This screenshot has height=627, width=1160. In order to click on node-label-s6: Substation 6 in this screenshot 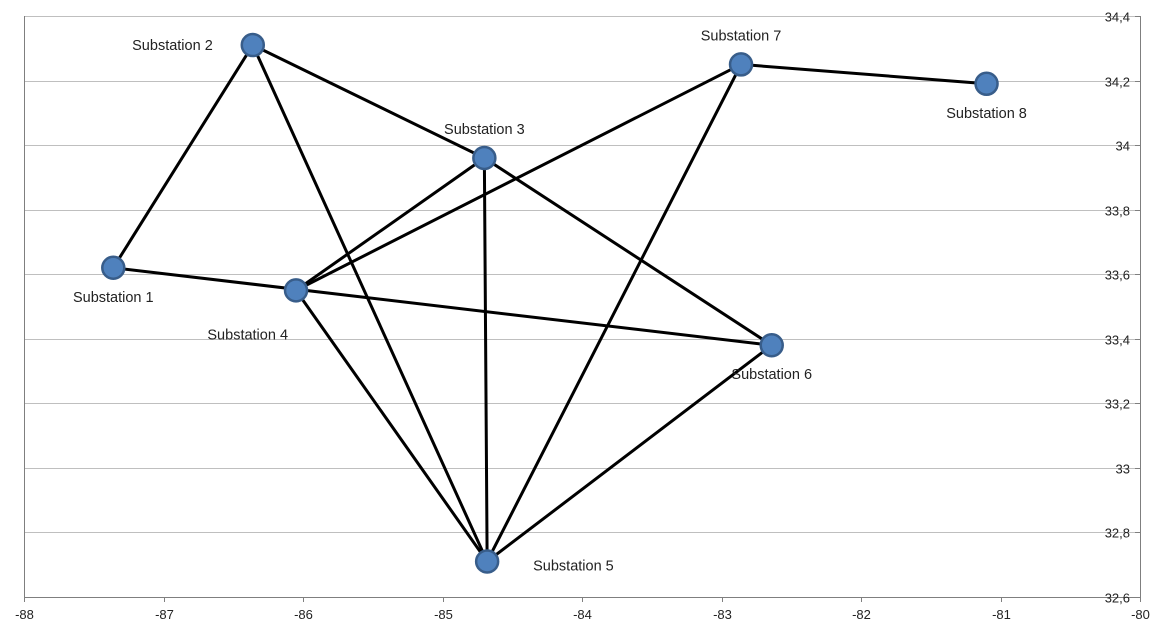, I will do `click(771, 375)`.